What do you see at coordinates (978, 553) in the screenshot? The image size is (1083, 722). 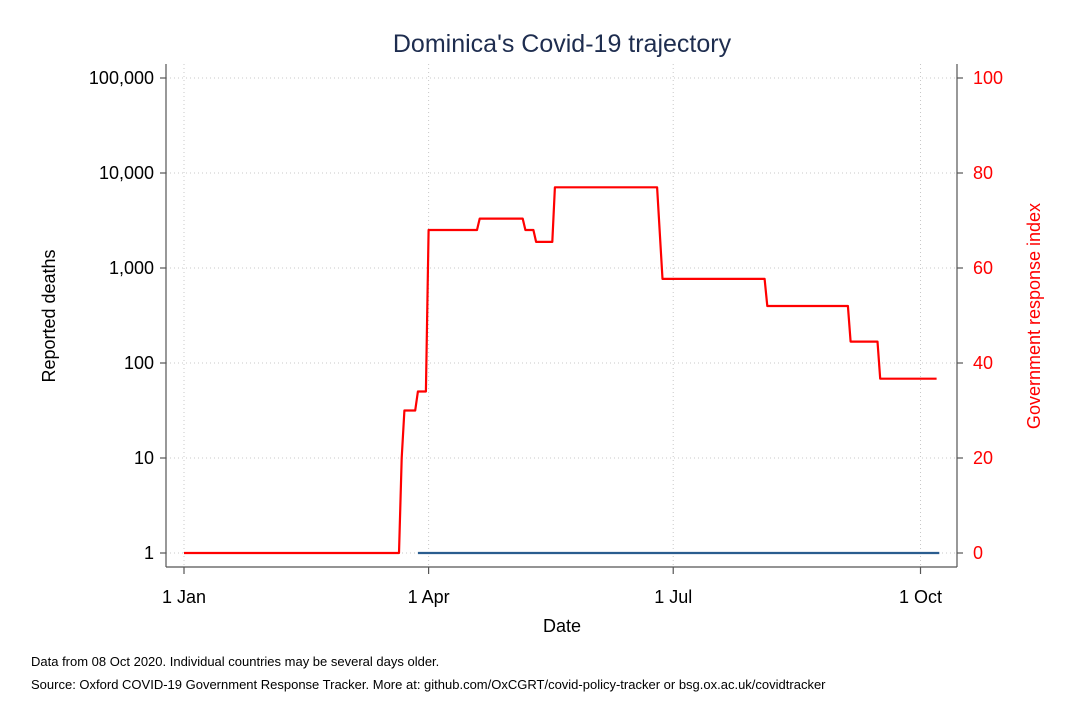 I see `y-right-tick-label: 0` at bounding box center [978, 553].